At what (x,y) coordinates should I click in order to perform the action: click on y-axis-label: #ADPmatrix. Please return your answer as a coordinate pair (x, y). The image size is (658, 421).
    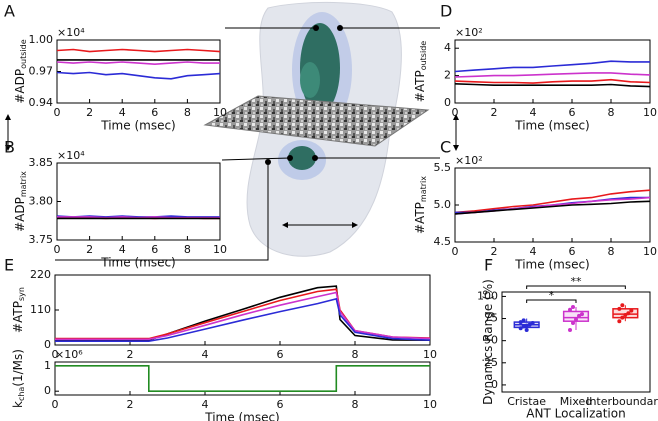
    Looking at the image, I should click on (20, 201).